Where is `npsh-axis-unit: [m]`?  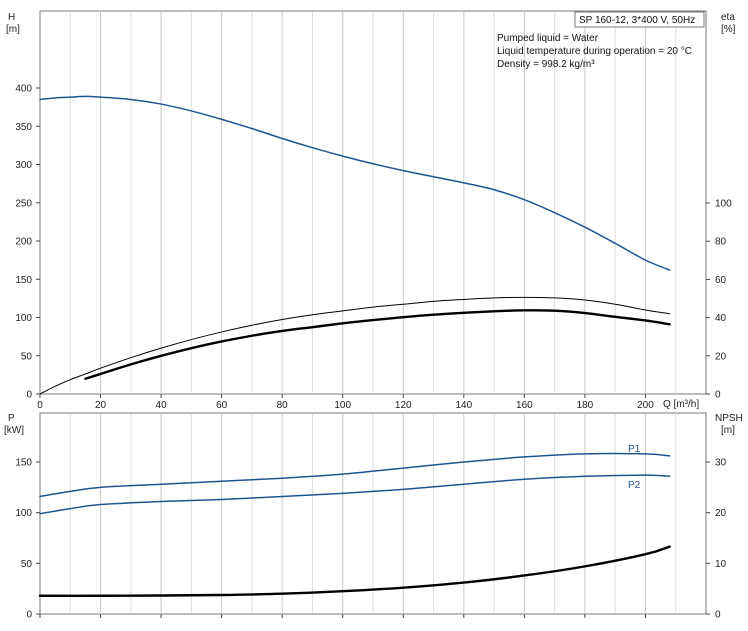 npsh-axis-unit: [m] is located at coordinates (728, 430).